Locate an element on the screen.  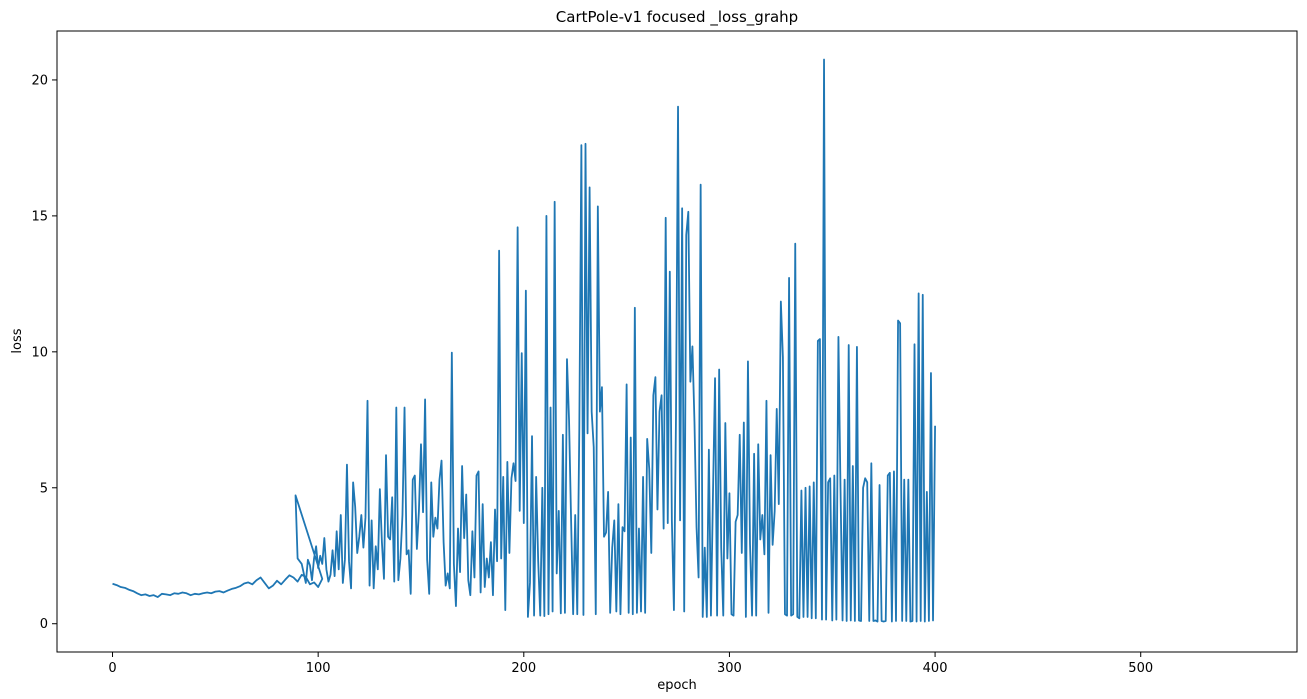
y-tick-label: 10 is located at coordinates (39, 352).